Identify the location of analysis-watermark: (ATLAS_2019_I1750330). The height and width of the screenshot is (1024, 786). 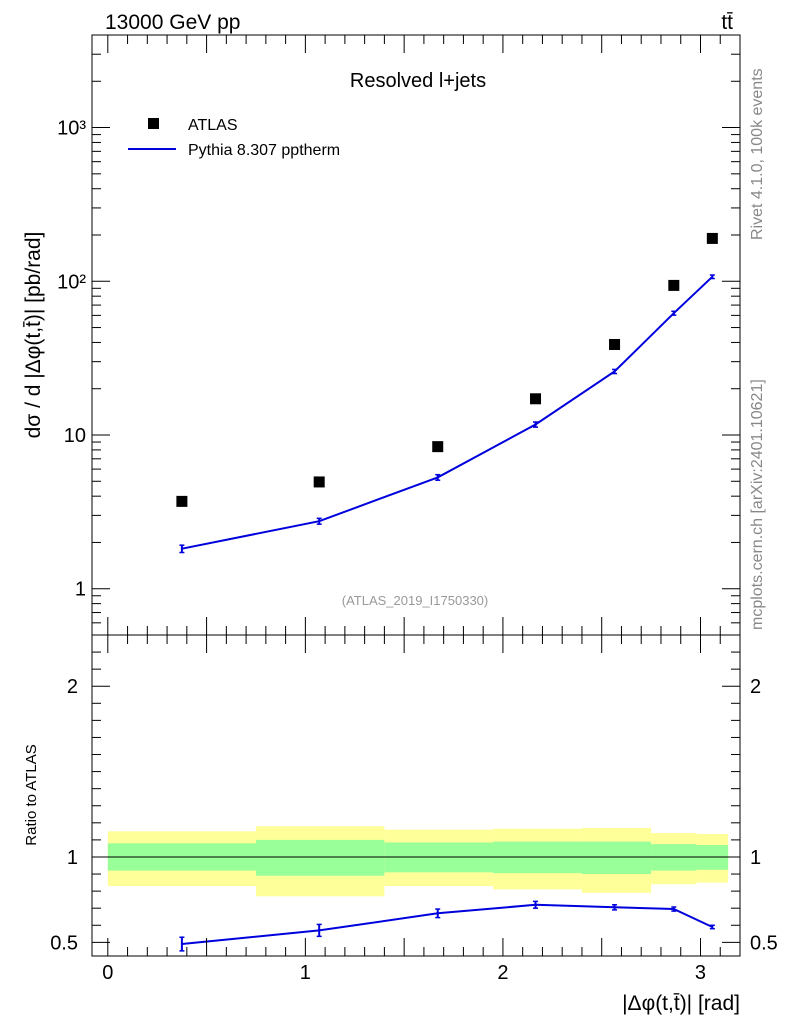
(415, 600).